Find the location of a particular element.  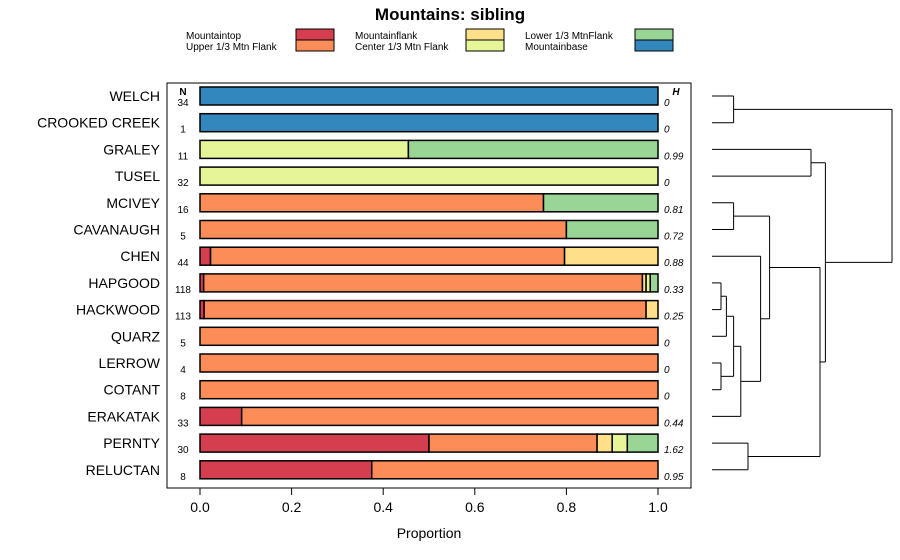

n-value: 44 is located at coordinates (183, 263).